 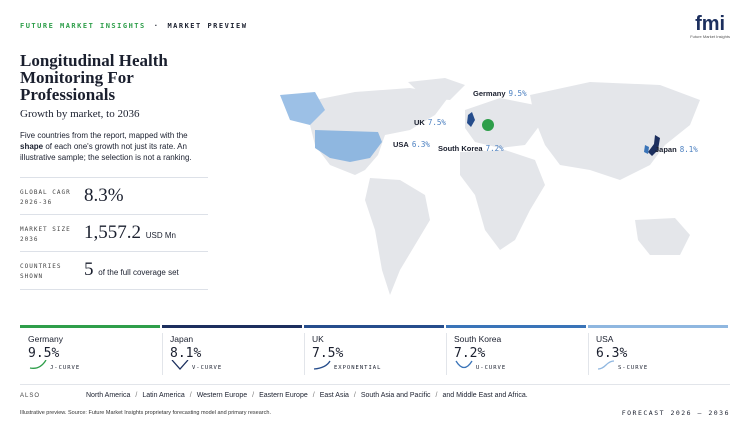 I want to click on header: FUTURE MARKET INSIGHTS · MARKET PREVIEW, so click(x=137, y=26).